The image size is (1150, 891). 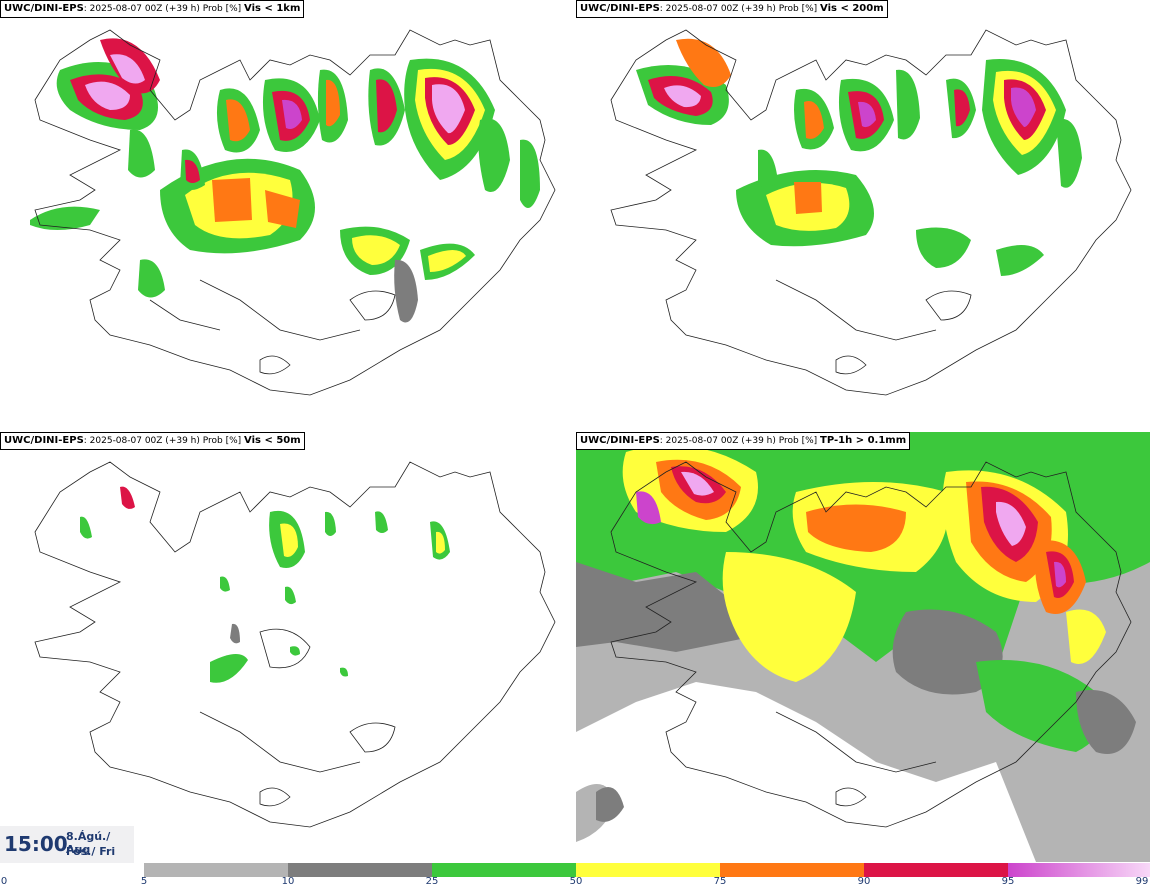 I want to click on colorbar-tick: 99, so click(x=1142, y=881).